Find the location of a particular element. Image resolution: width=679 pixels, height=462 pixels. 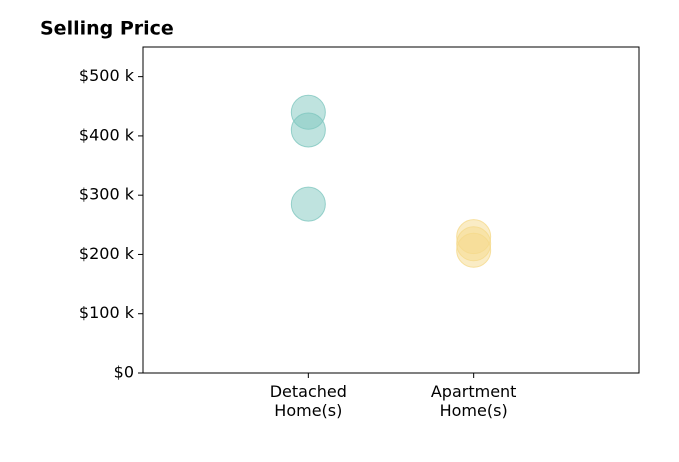

y-tick-label: $0 is located at coordinates (124, 372).